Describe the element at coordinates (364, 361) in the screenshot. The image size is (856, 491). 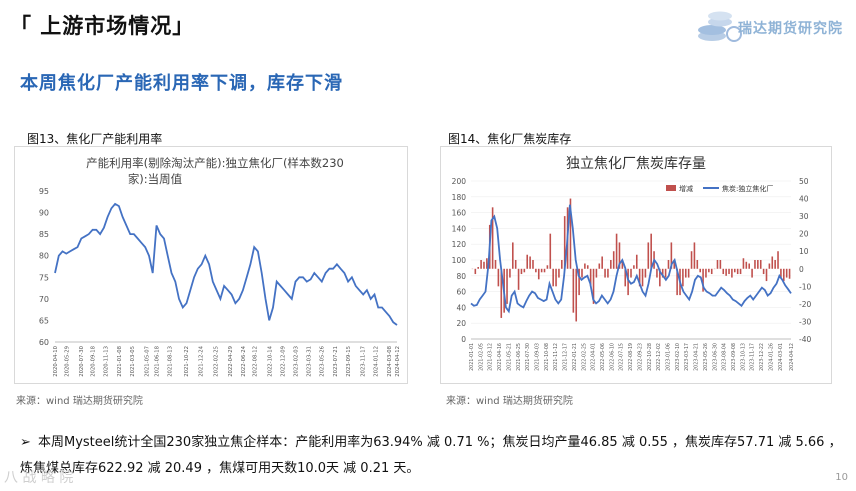
I see `chart13-xtick-label: 2023-11-17` at that location.